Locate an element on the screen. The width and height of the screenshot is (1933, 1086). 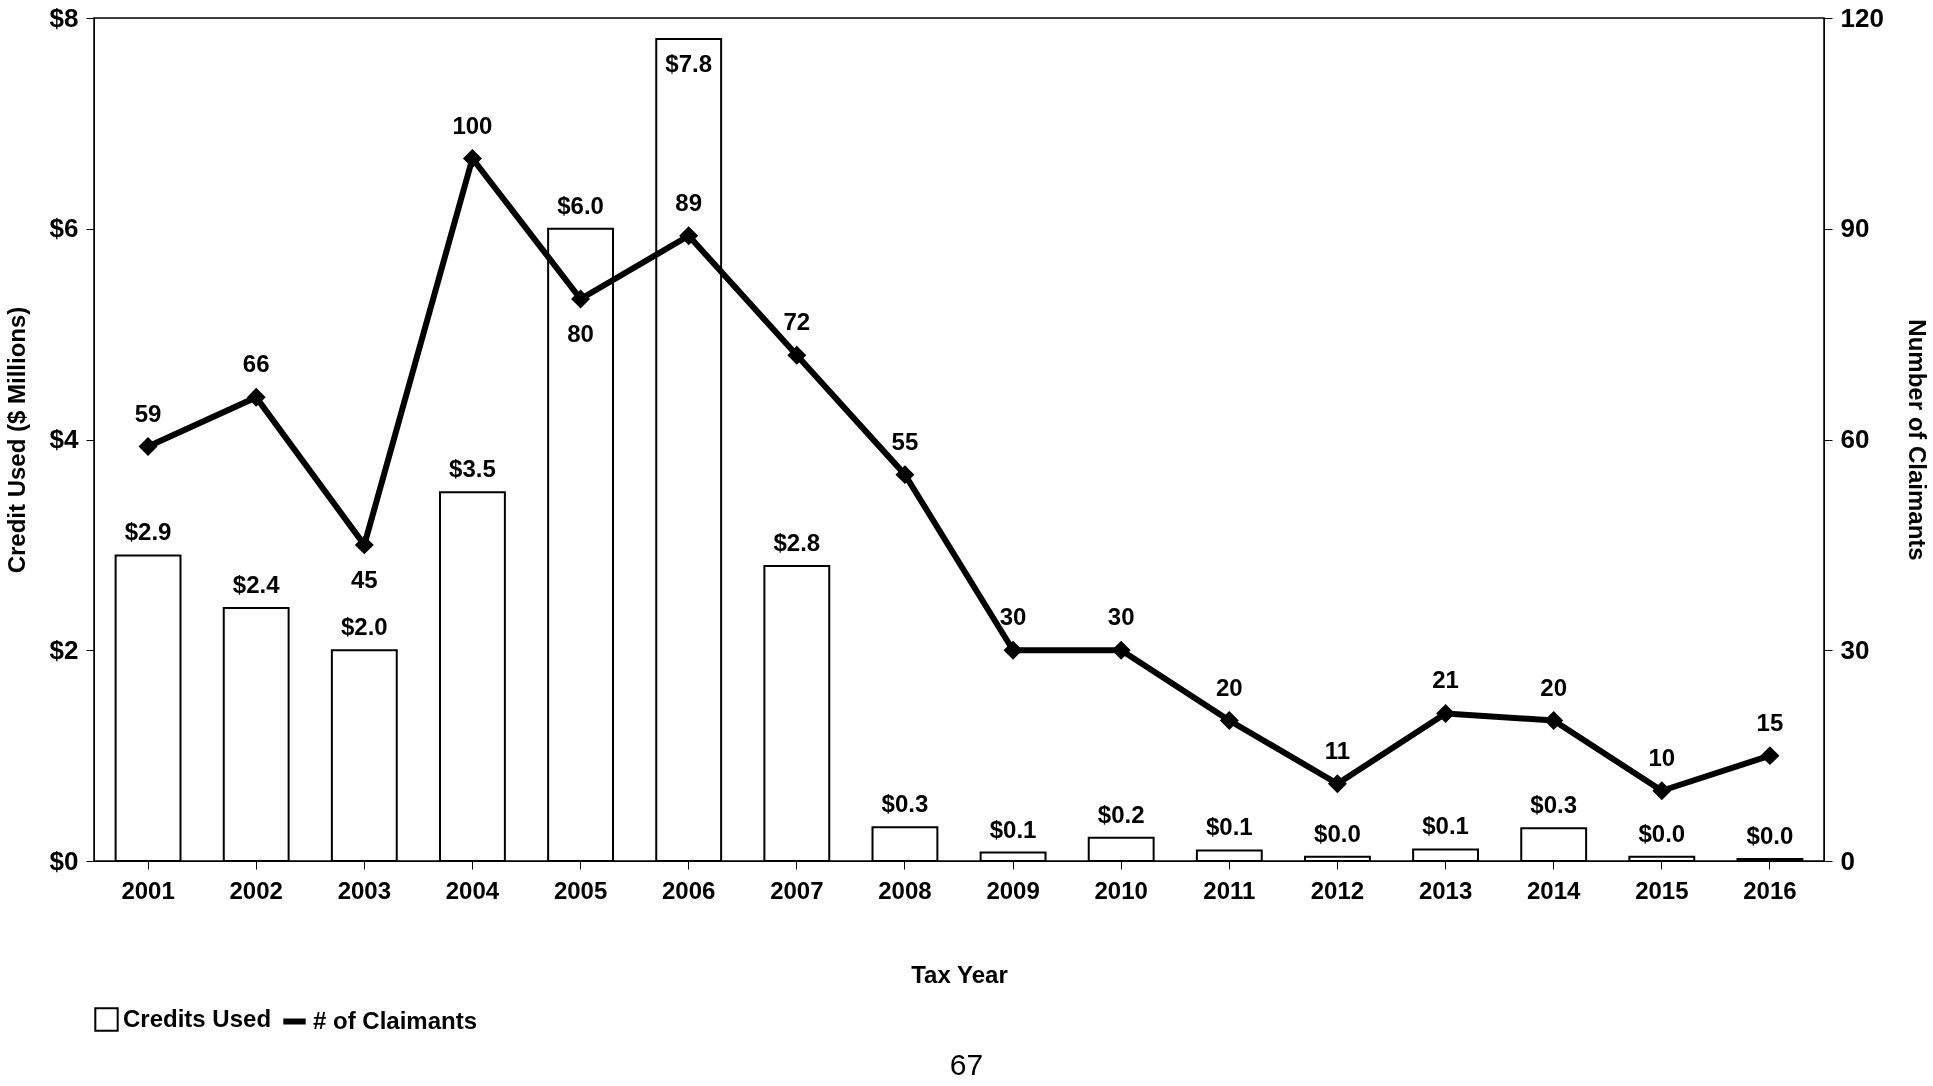
data-label: $6.0 is located at coordinates (580, 205).